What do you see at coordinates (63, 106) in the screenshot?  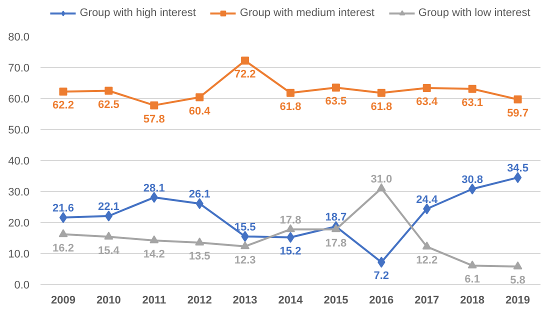 I see `data-label: 62.2` at bounding box center [63, 106].